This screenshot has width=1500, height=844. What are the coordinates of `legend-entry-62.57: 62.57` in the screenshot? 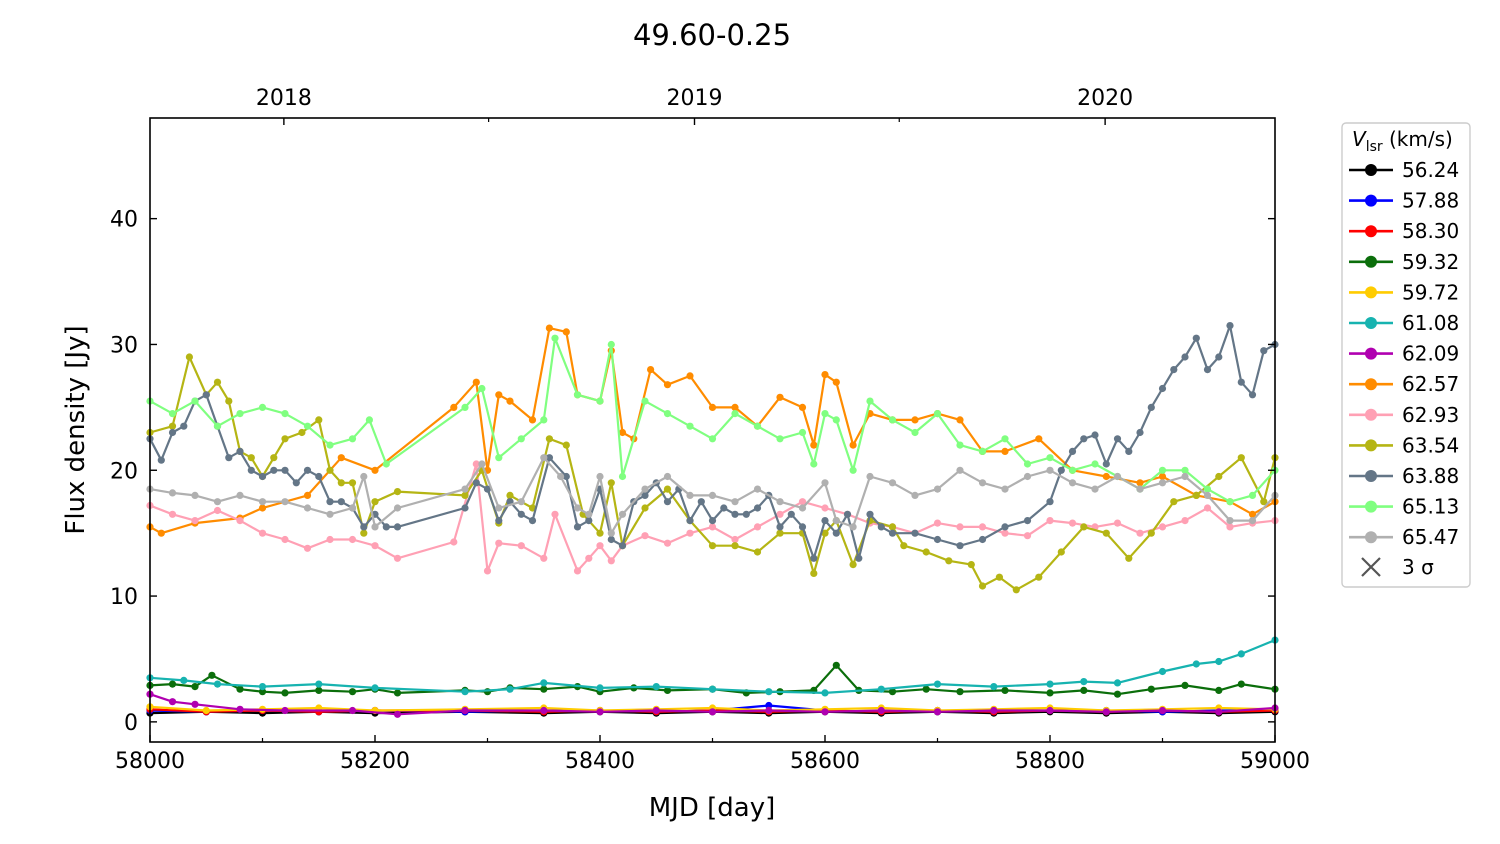 It's located at (1404, 384).